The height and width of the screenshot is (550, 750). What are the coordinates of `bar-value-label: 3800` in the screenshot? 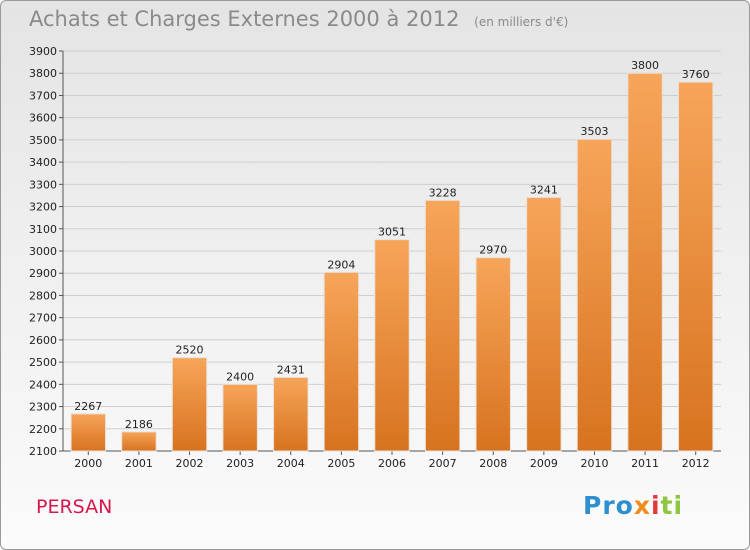 It's located at (645, 65).